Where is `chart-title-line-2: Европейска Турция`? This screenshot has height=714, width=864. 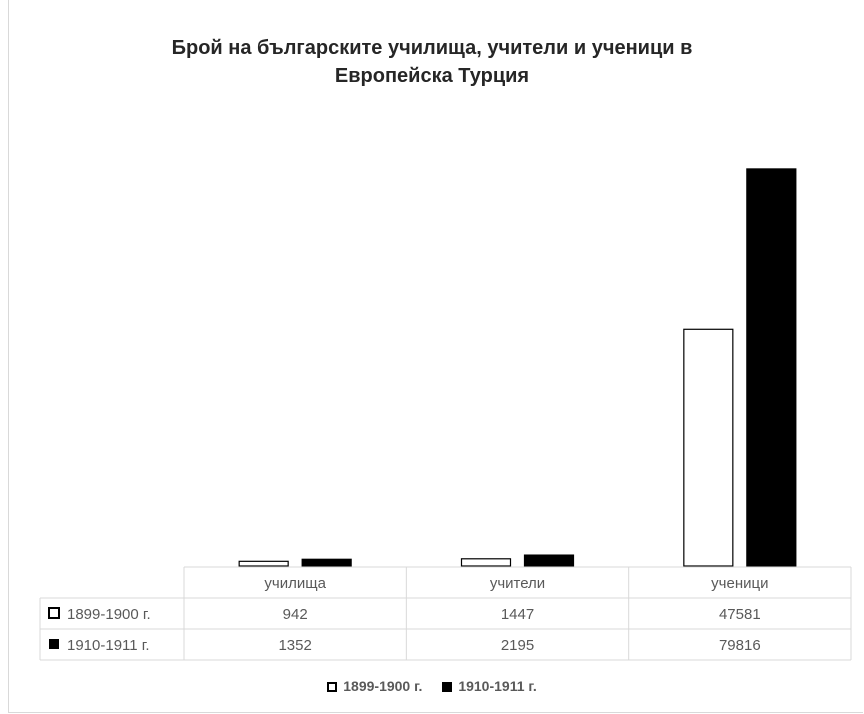
chart-title-line-2: Европейска Турция is located at coordinates (432, 76).